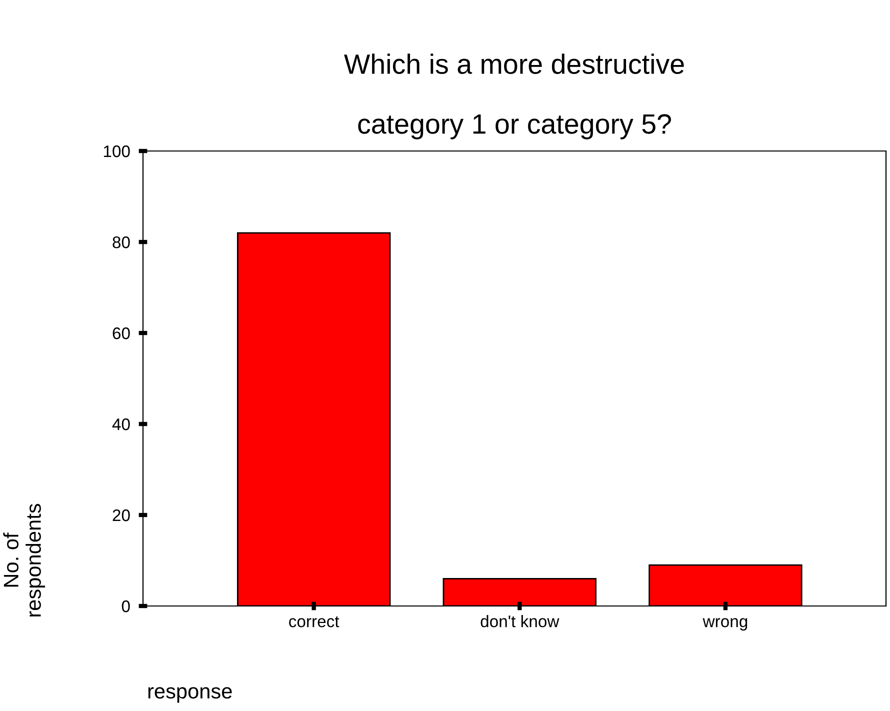 Image resolution: width=890 pixels, height=711 pixels. What do you see at coordinates (314, 622) in the screenshot?
I see `x-tick-label: correct` at bounding box center [314, 622].